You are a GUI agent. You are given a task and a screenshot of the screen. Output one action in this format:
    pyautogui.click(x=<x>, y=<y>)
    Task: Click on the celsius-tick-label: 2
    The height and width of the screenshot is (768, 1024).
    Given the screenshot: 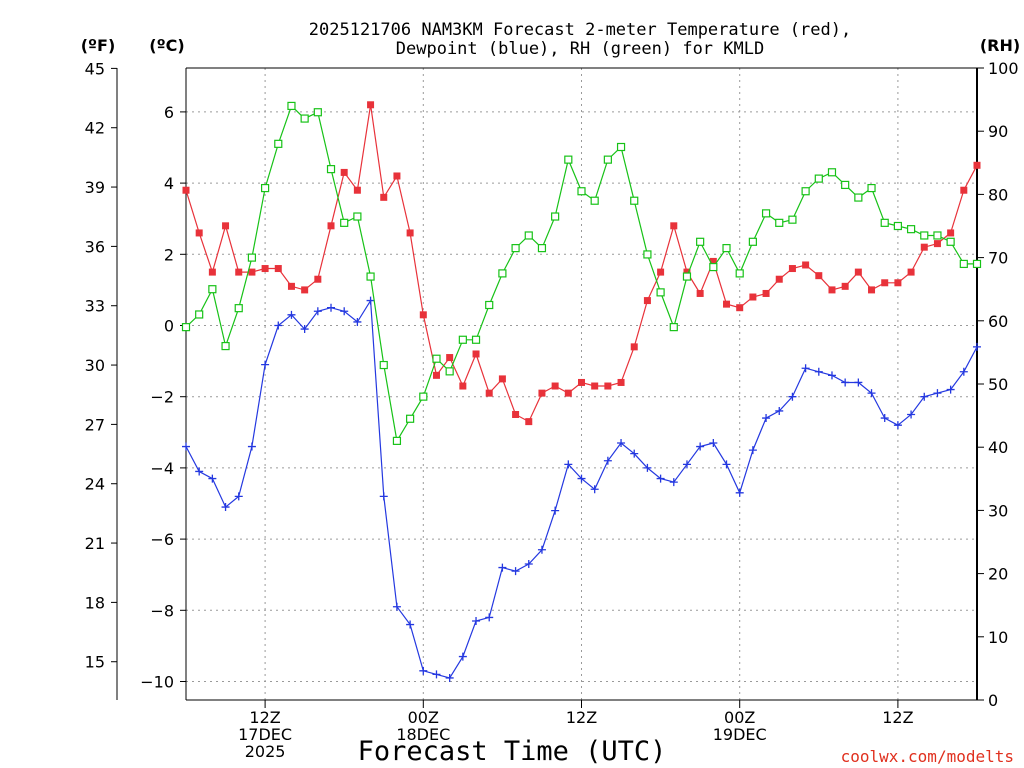 What is the action you would take?
    pyautogui.click(x=169, y=254)
    